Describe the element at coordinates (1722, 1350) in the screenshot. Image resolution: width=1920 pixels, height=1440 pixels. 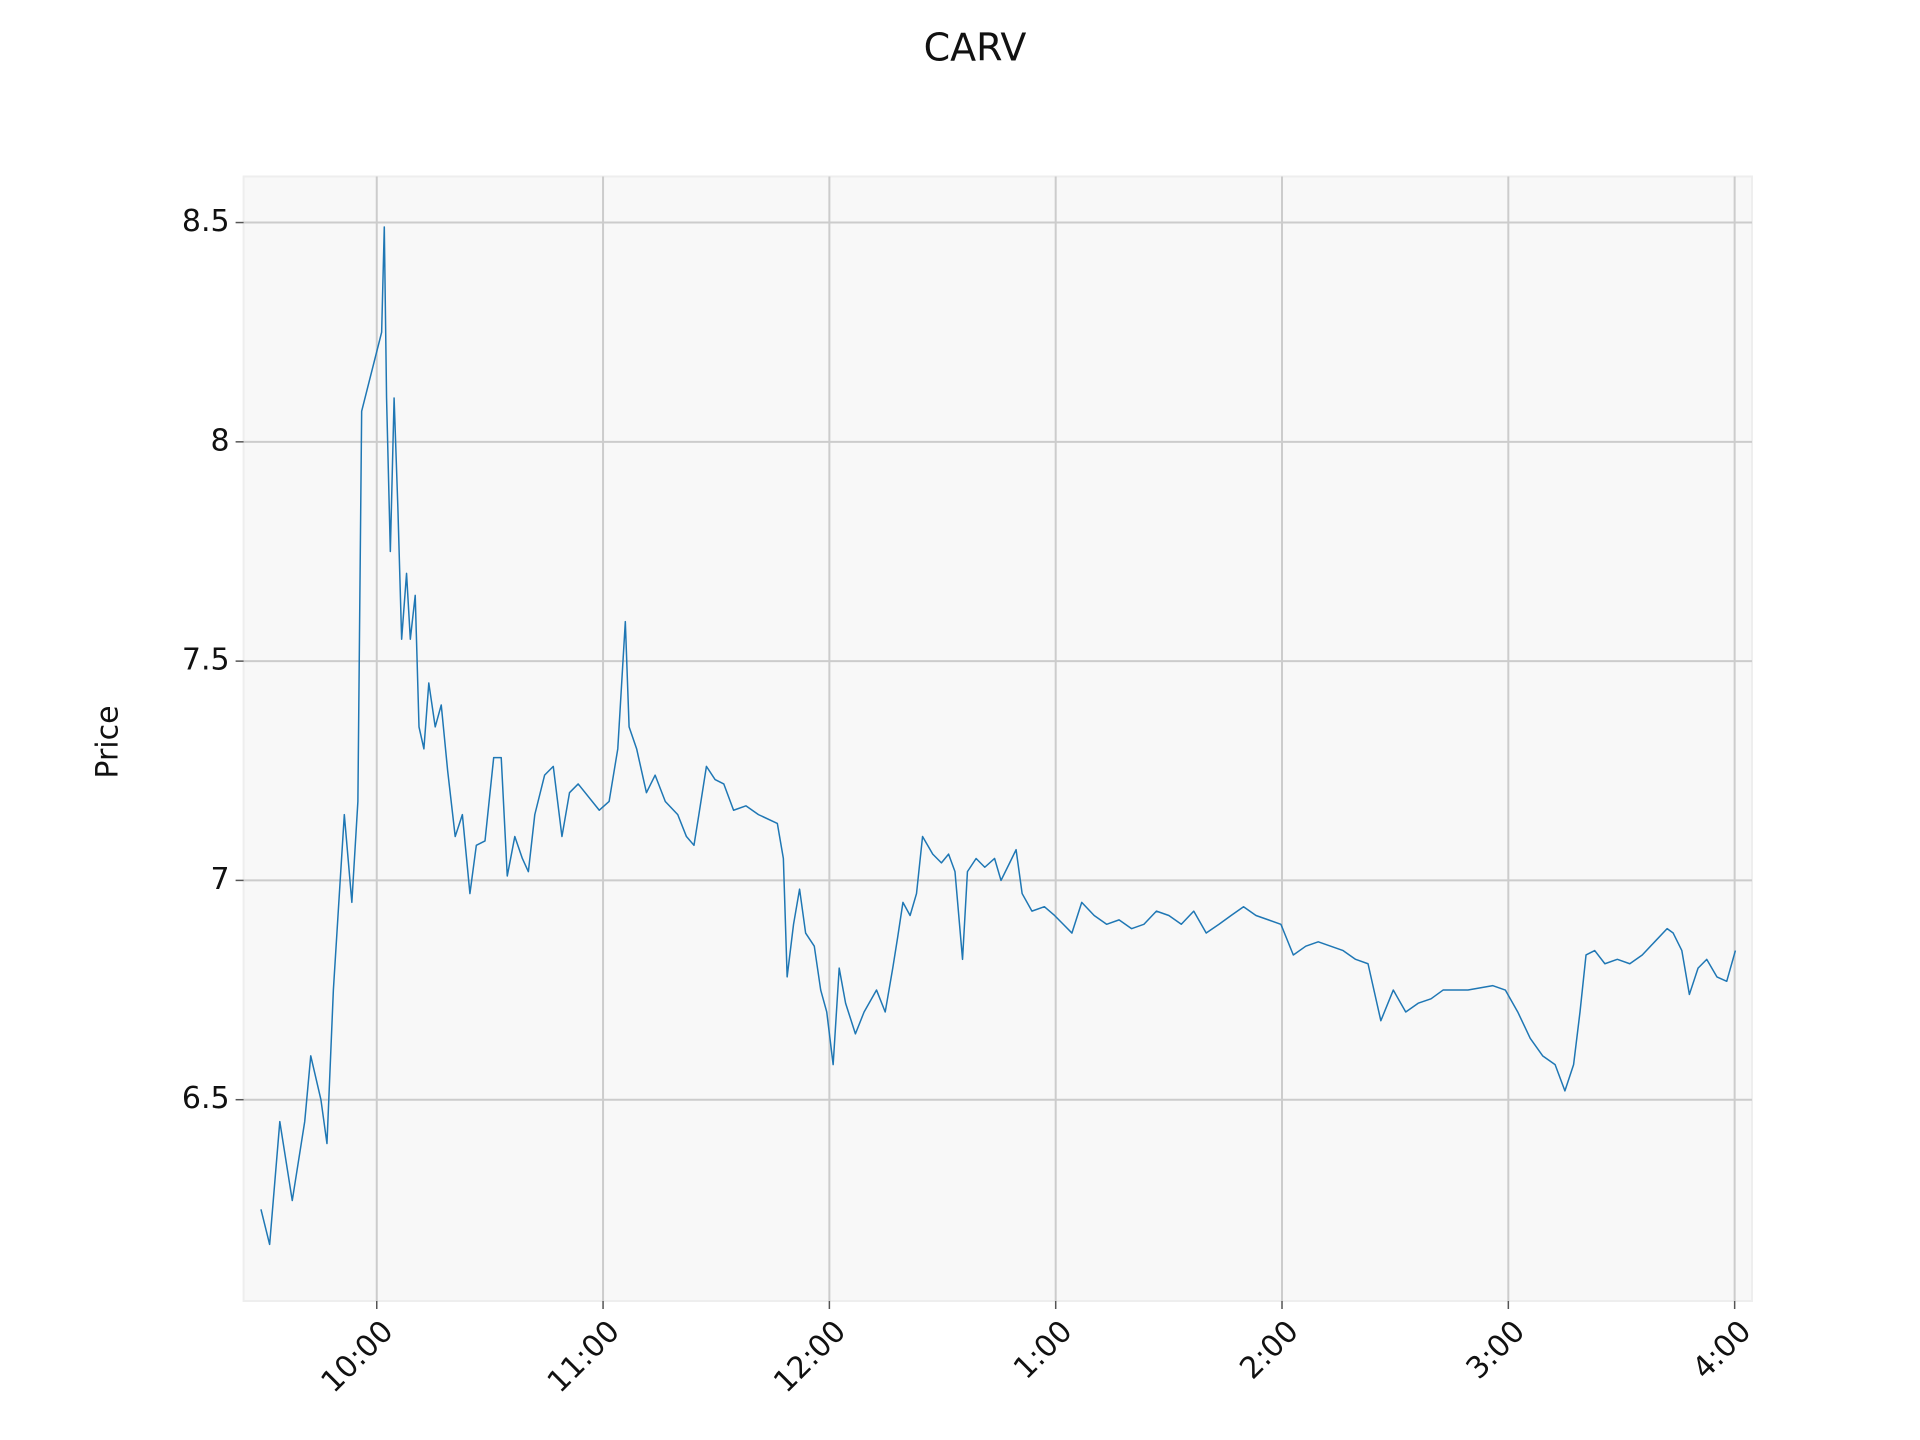
I see `x-tick-label: 4:00` at that location.